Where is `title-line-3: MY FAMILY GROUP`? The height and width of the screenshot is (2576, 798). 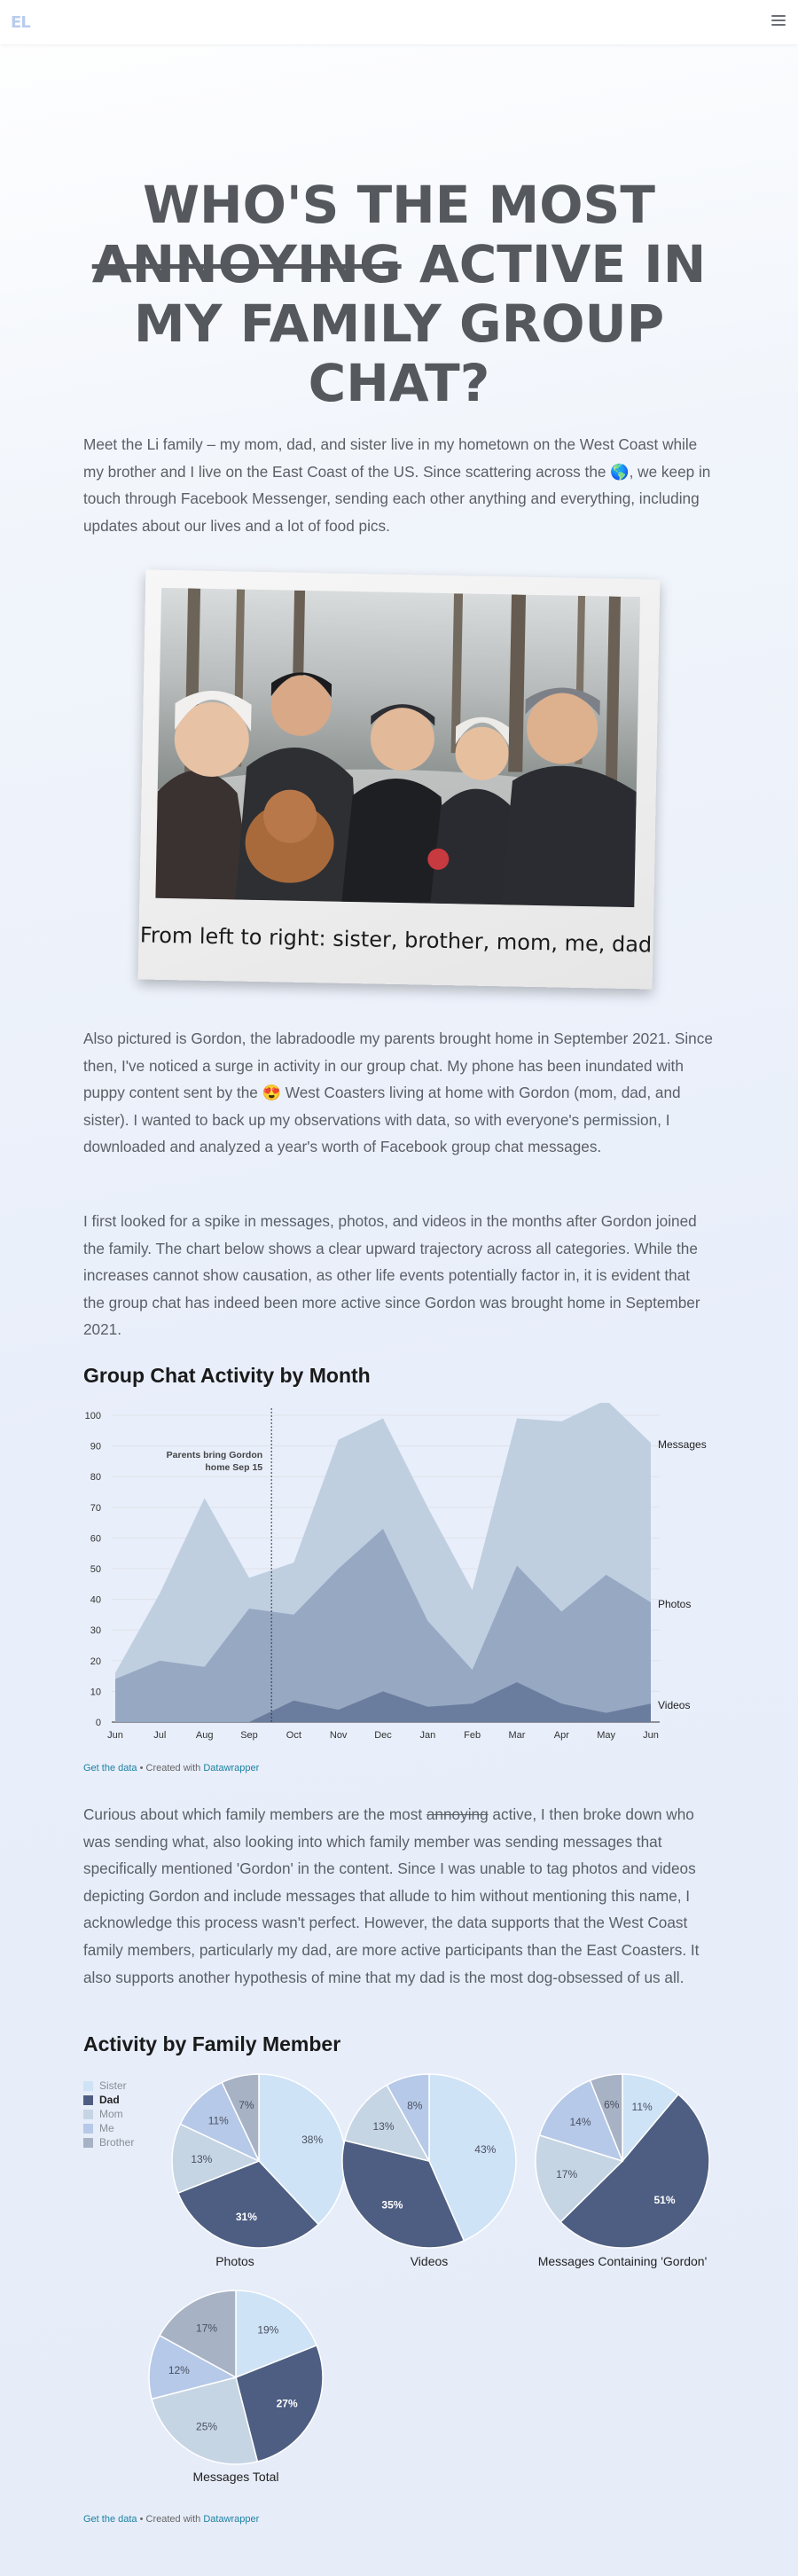
title-line-3: MY FAMILY GROUP is located at coordinates (399, 324).